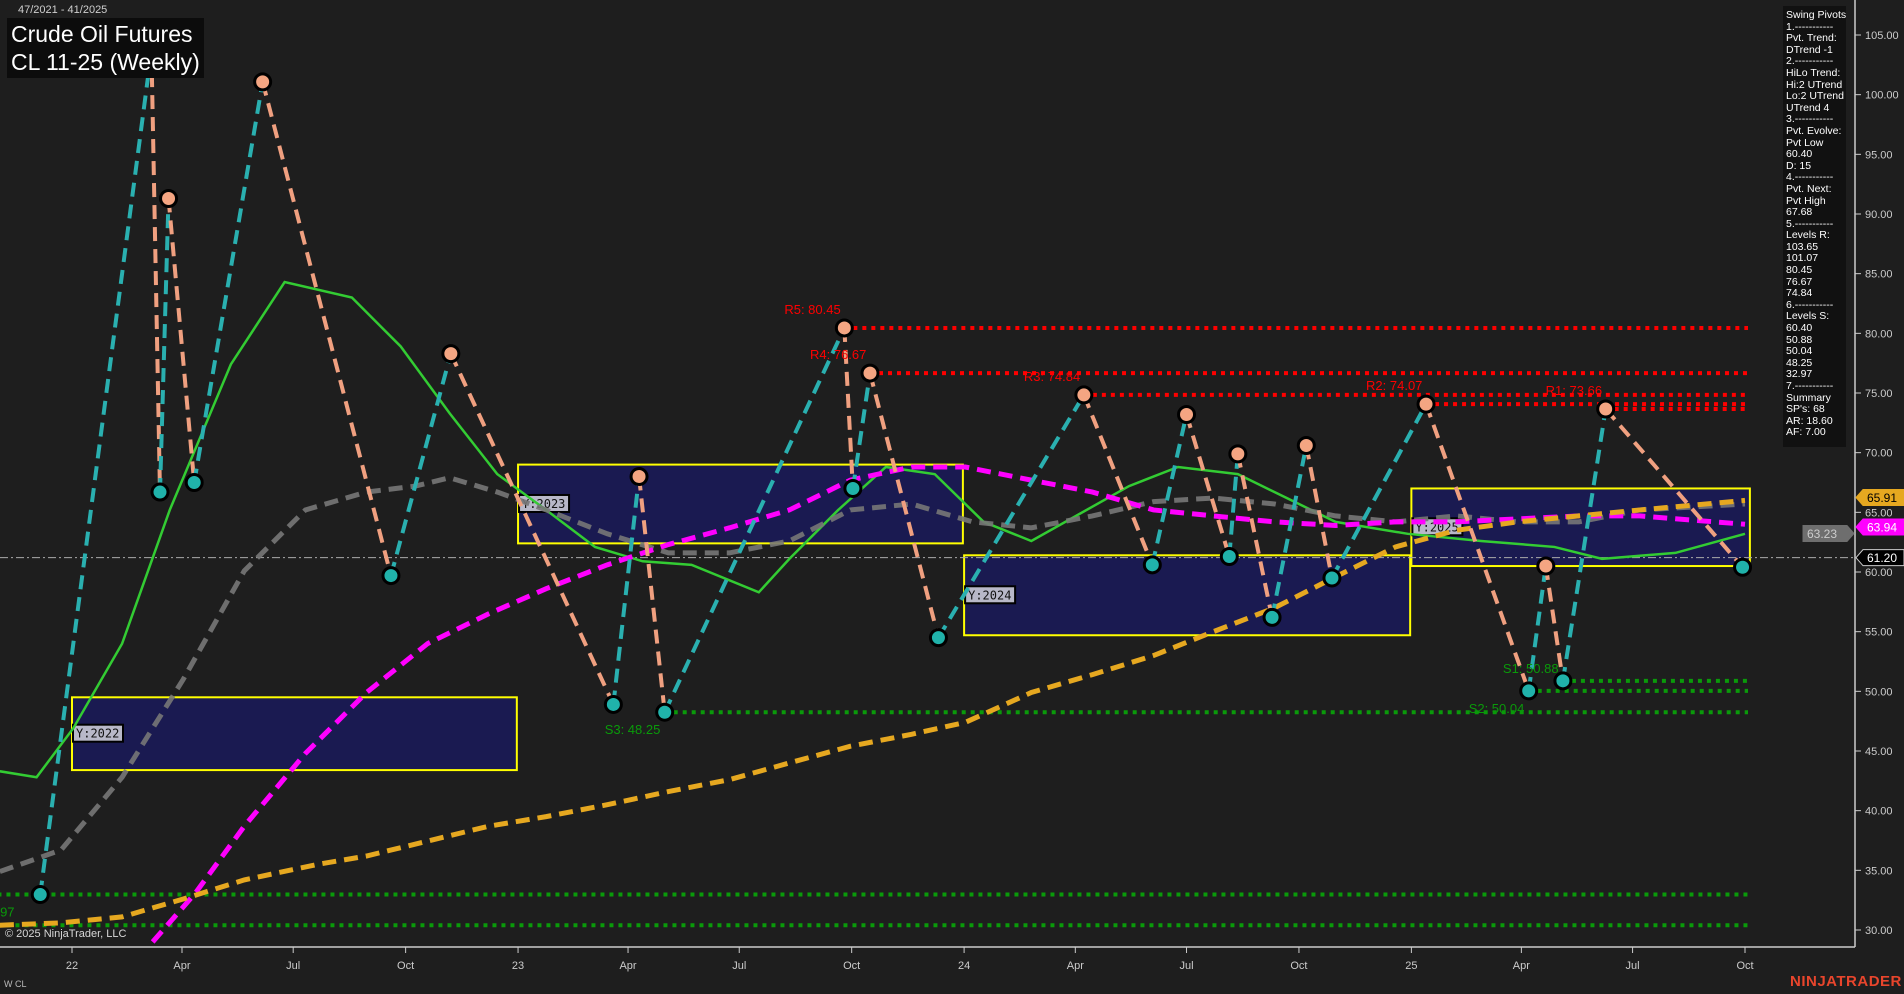 This screenshot has height=994, width=1904. I want to click on panel-line: 7.-----------, so click(1810, 386).